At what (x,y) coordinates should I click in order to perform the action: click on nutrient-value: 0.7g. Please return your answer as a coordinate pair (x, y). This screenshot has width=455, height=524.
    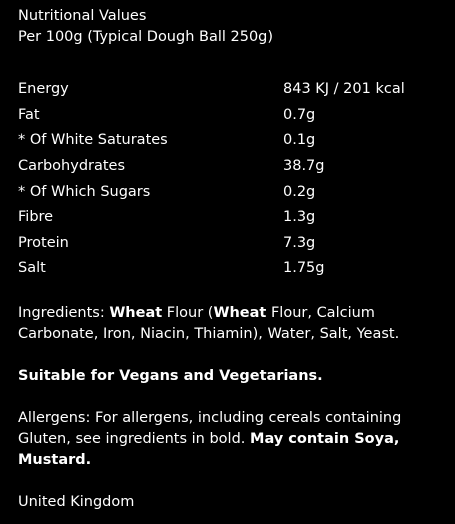
    Looking at the image, I should click on (299, 114).